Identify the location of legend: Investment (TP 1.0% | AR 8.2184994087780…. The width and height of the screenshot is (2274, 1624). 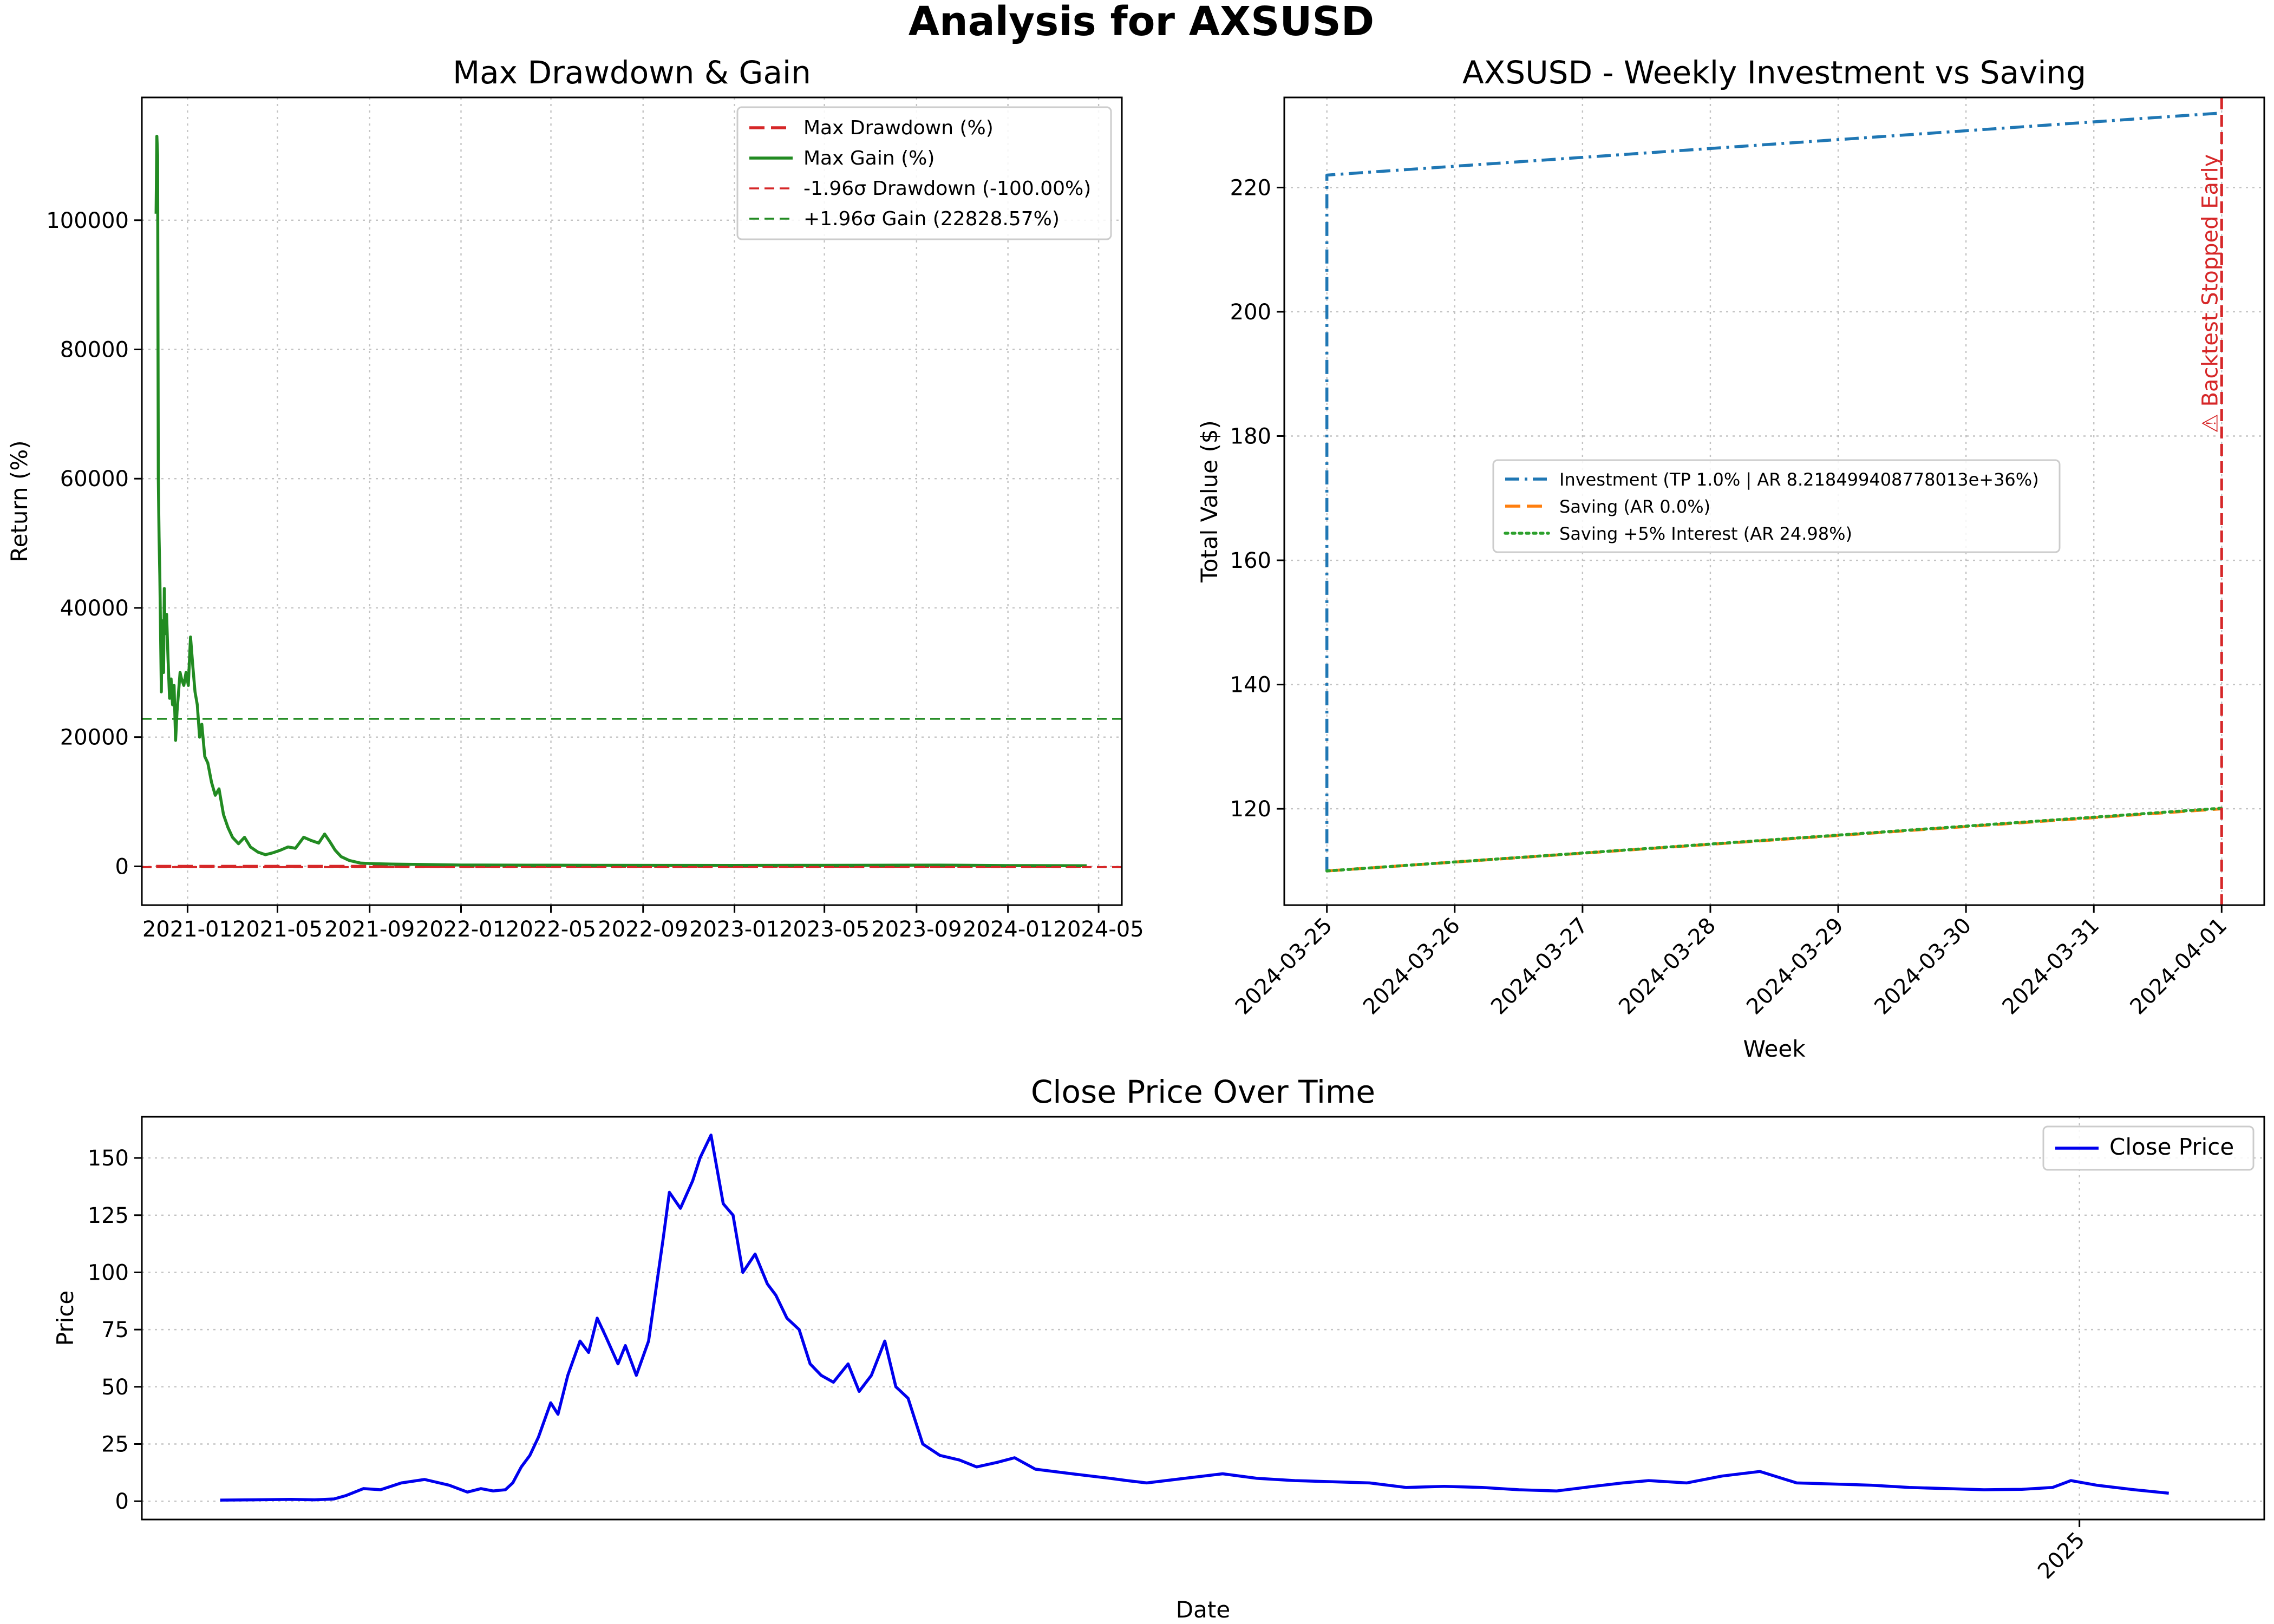
(1777, 506).